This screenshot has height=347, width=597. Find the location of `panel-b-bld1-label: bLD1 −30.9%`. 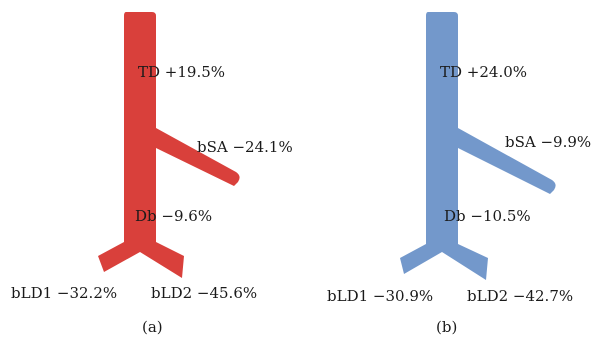

panel-b-bld1-label: bLD1 −30.9% is located at coordinates (380, 296).